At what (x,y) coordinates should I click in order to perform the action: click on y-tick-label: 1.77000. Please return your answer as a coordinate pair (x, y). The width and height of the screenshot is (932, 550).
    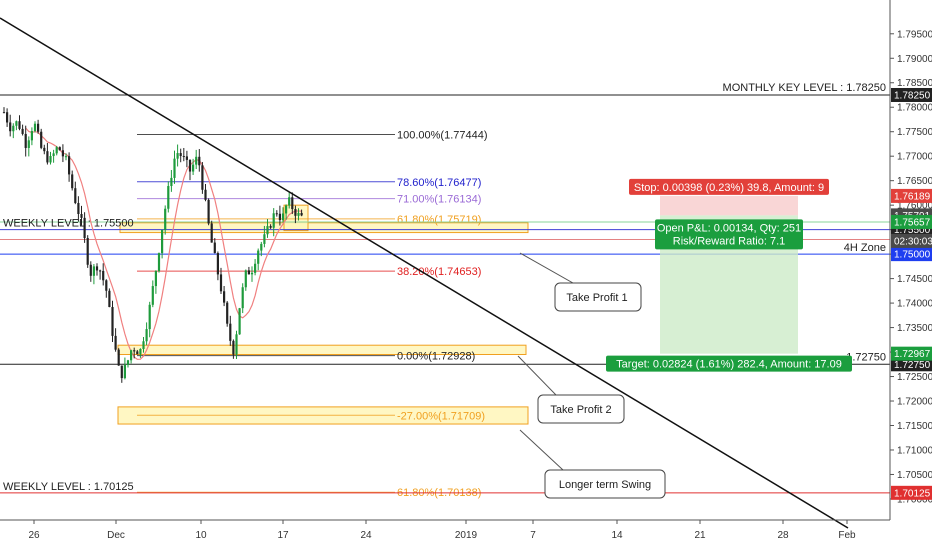
    Looking at the image, I should click on (914, 157).